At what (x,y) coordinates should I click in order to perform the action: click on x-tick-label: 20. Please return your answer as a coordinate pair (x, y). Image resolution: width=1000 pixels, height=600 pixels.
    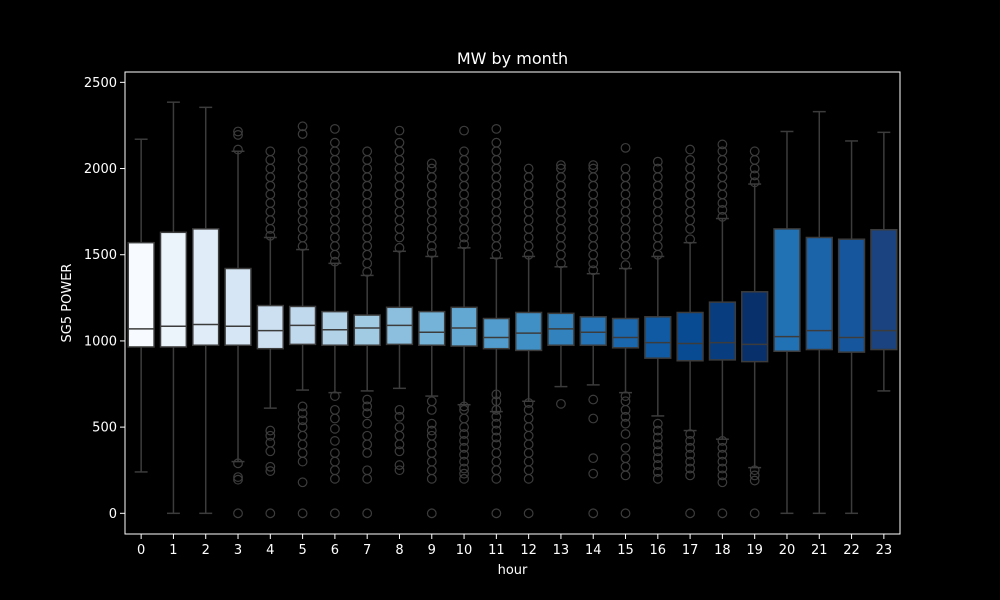
    Looking at the image, I should click on (787, 550).